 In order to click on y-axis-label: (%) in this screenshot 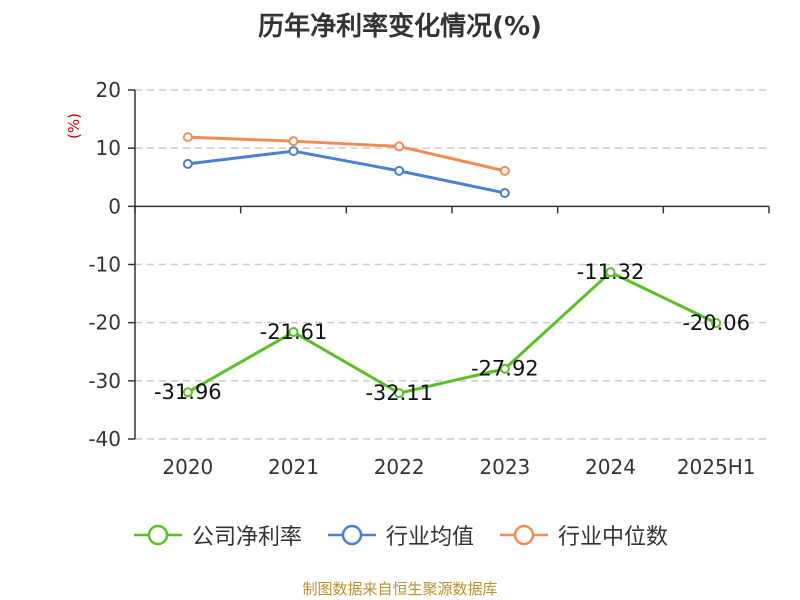, I will do `click(74, 126)`.